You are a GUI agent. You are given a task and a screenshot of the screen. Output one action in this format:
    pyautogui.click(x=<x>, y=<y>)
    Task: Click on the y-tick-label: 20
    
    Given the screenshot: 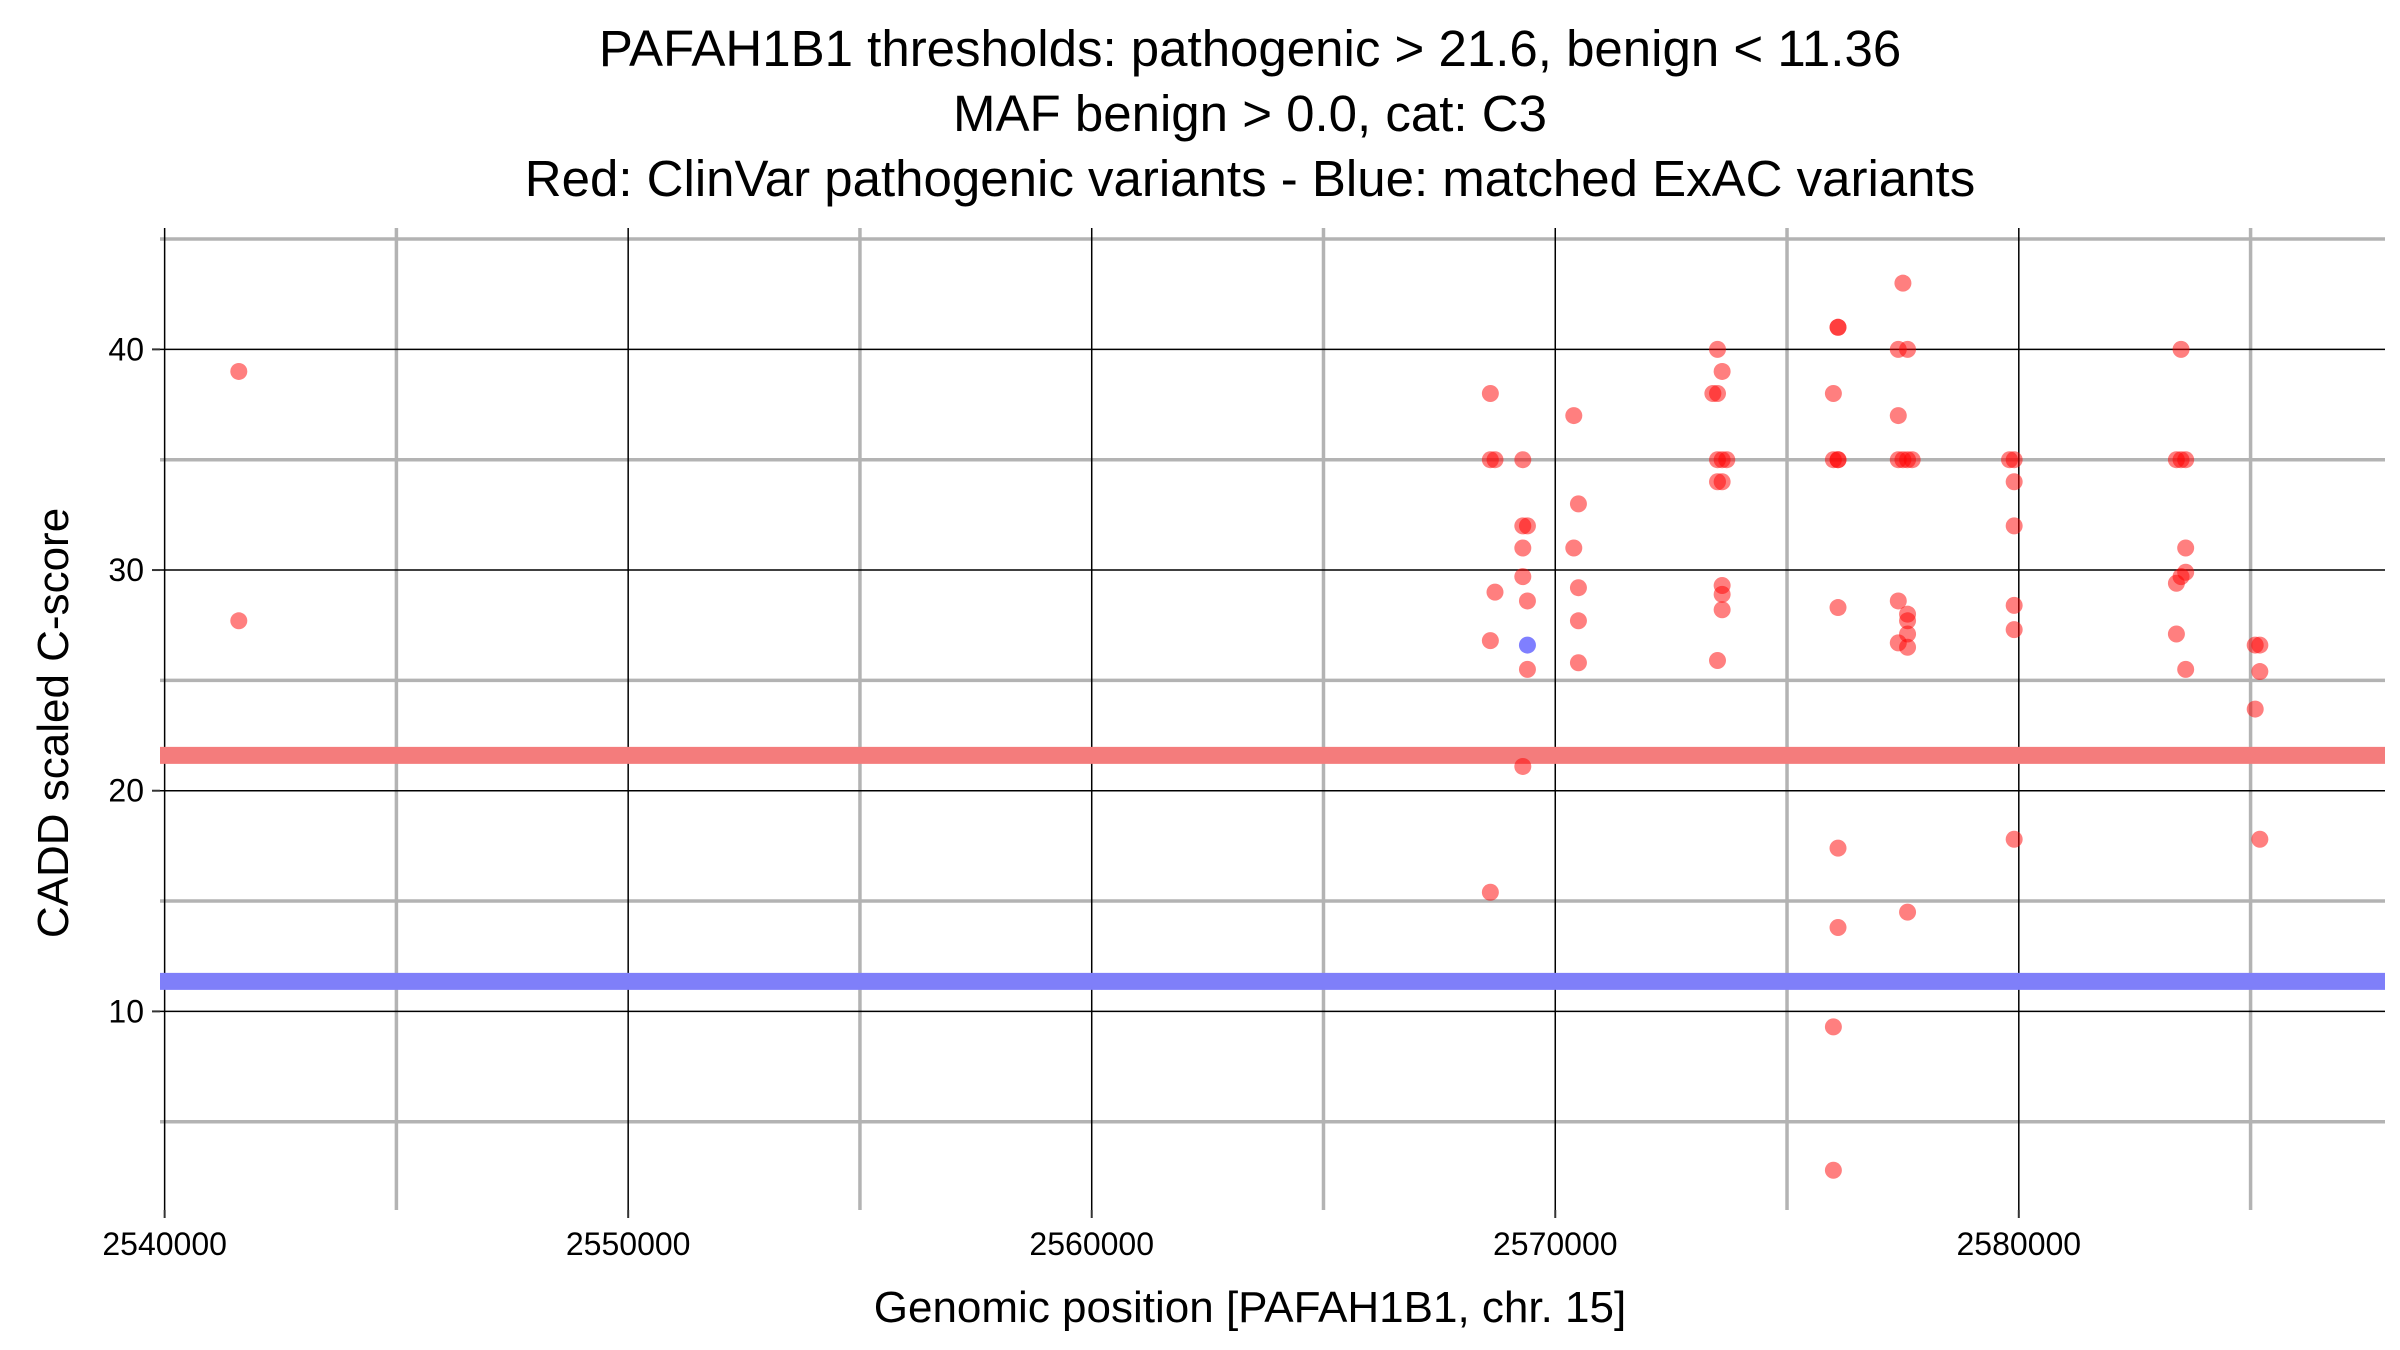 What is the action you would take?
    pyautogui.click(x=126, y=791)
    